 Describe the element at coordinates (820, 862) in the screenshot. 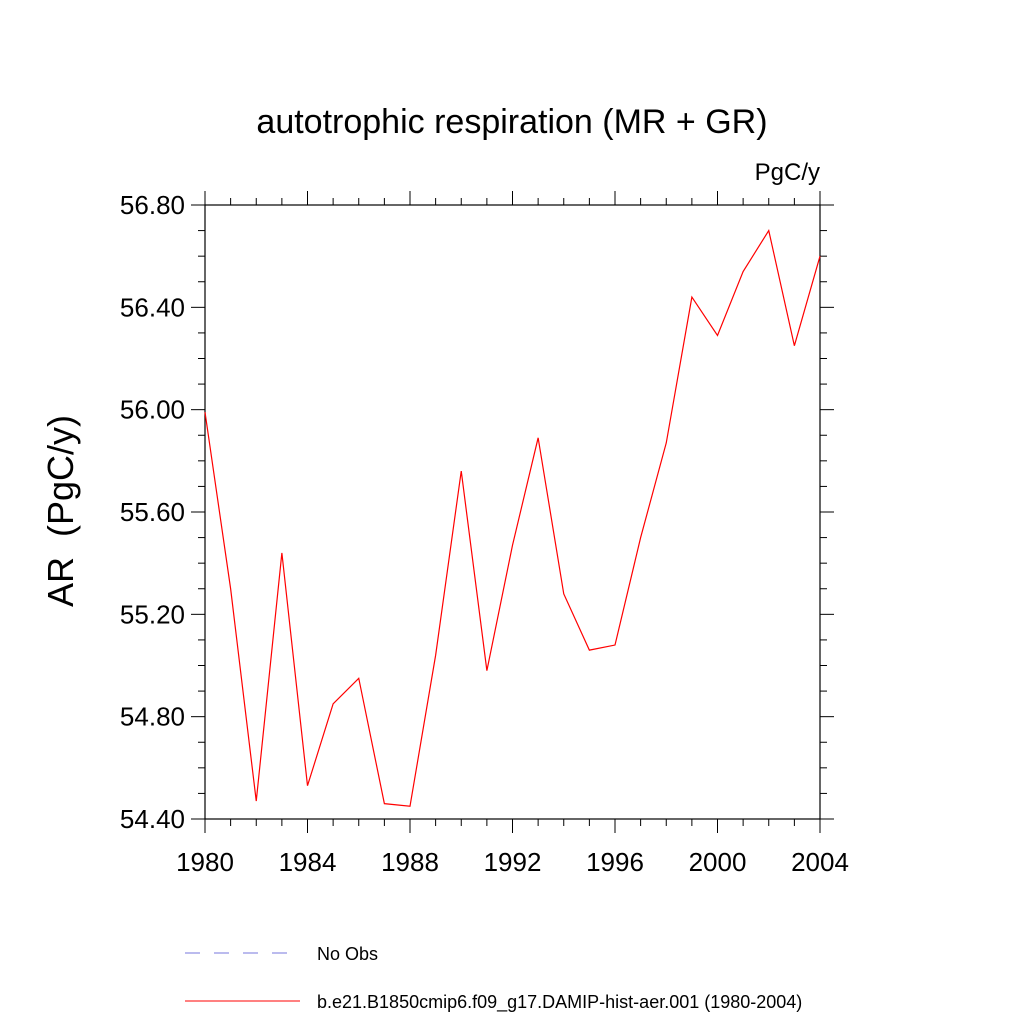

I see `x-tick-label: 2004` at that location.